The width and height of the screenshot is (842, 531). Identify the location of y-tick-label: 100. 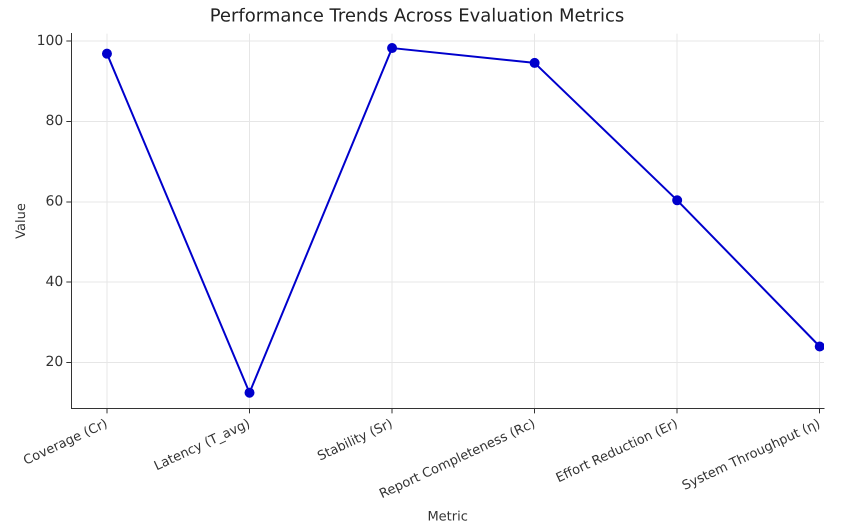
(50, 40).